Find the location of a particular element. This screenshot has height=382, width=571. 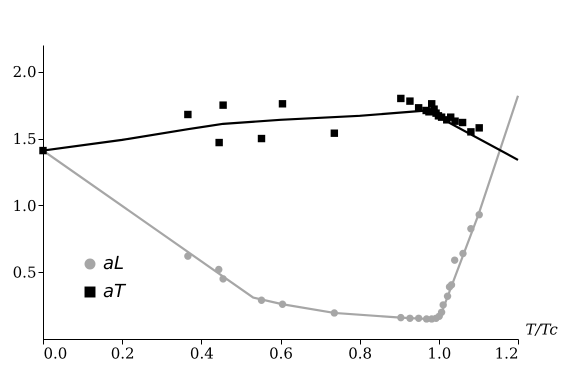

x-tick-label: 0.2 is located at coordinates (122, 353).